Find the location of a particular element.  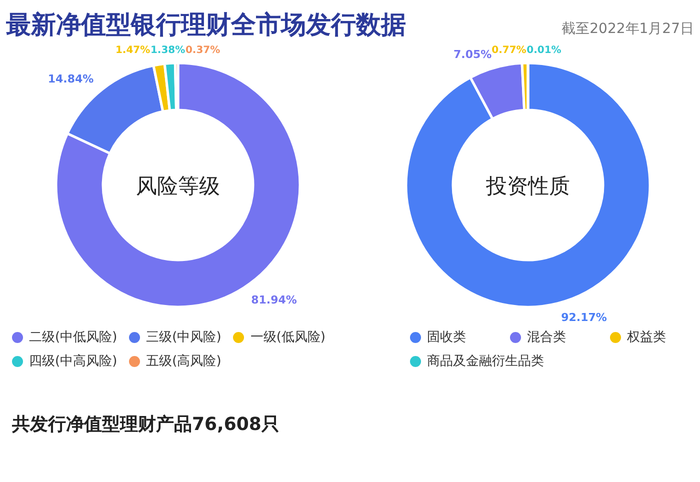

text: 风险等级 is located at coordinates (178, 186).